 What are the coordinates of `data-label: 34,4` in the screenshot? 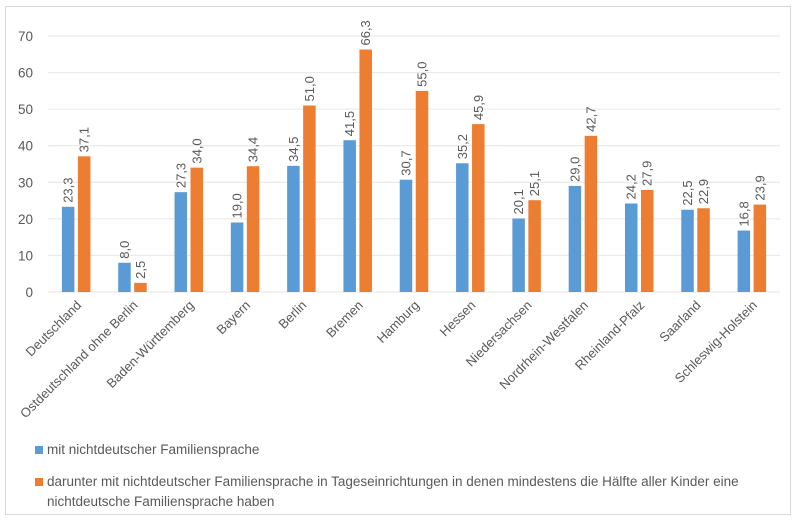 It's located at (253, 149).